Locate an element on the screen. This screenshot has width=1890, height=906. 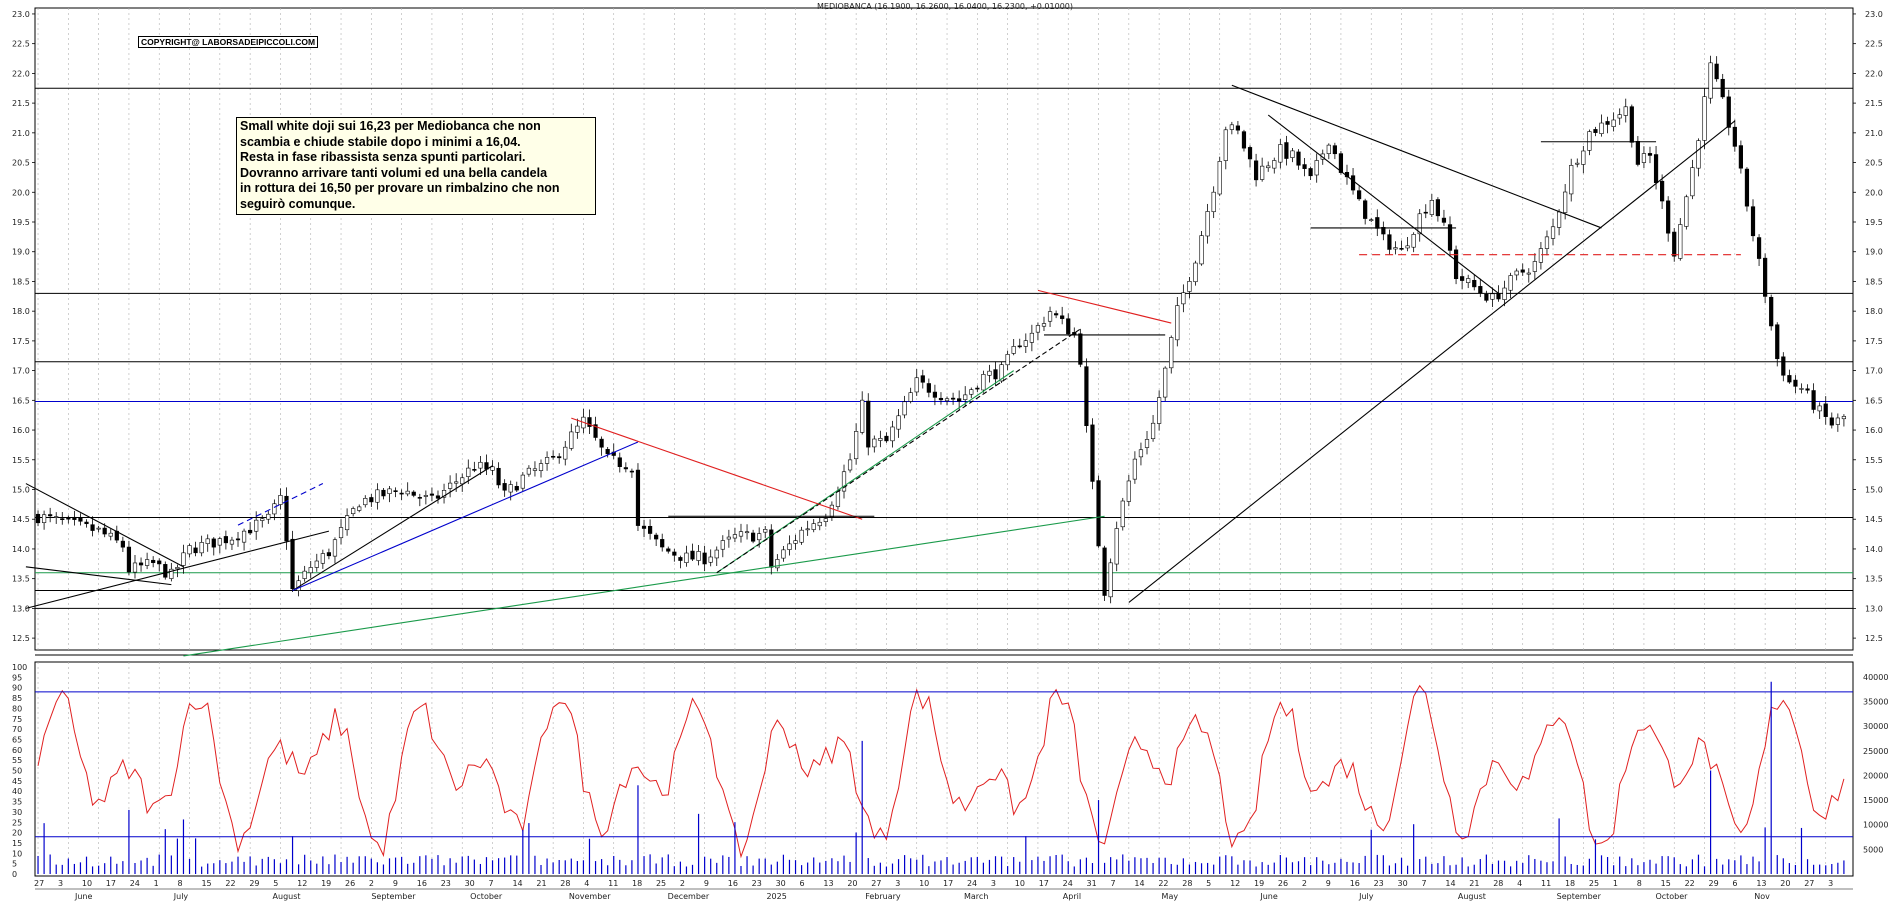
x-tick-label: 8 is located at coordinates (1639, 883).